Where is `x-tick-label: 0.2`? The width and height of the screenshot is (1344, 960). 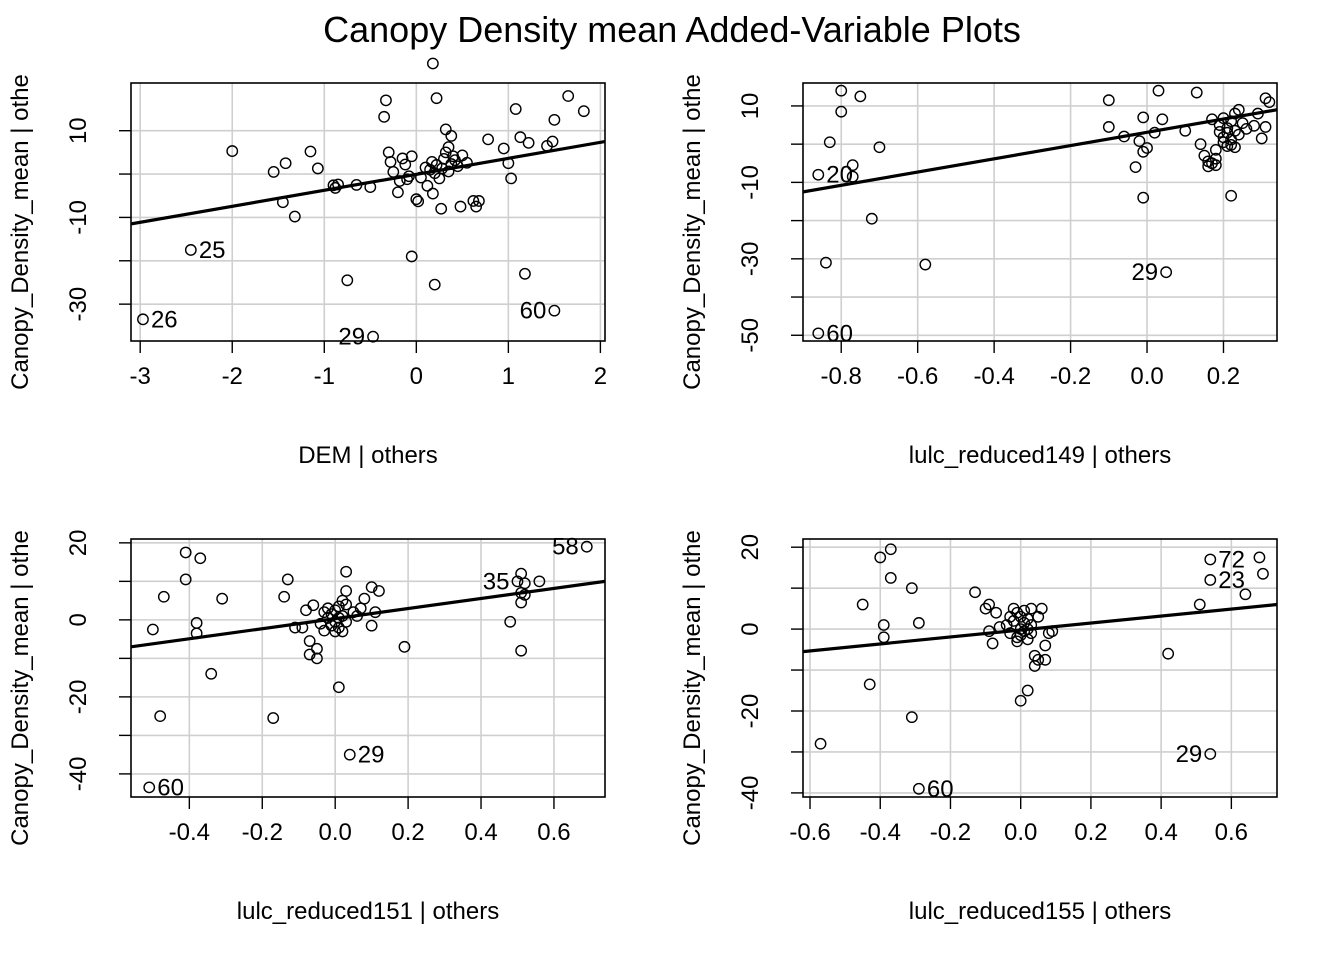 x-tick-label: 0.2 is located at coordinates (1223, 376).